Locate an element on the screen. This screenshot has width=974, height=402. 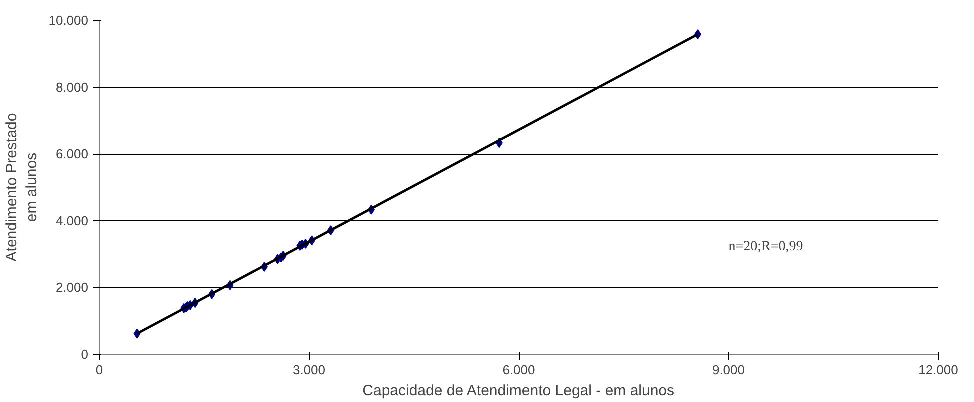
x-tick-label: 12.000 is located at coordinates (938, 370).